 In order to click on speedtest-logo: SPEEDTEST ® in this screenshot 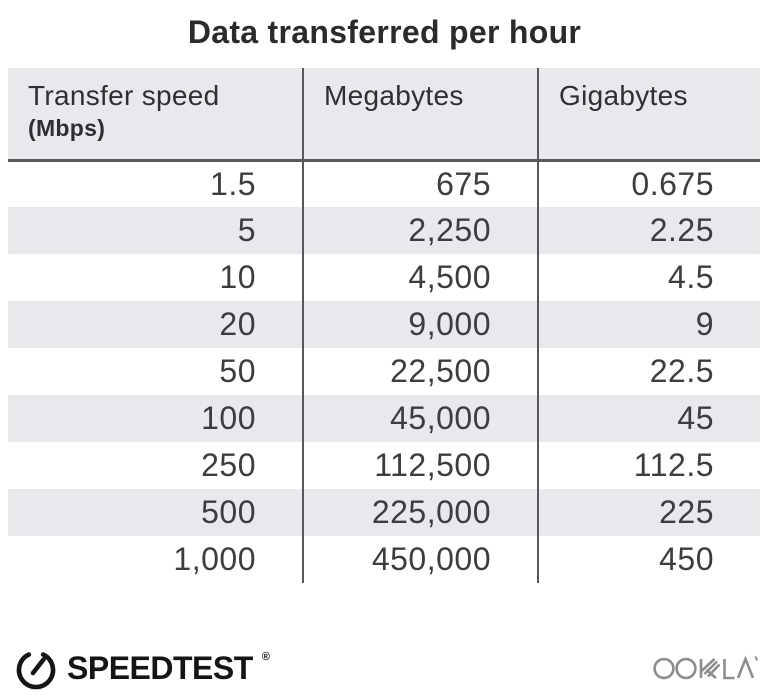, I will do `click(142, 668)`.